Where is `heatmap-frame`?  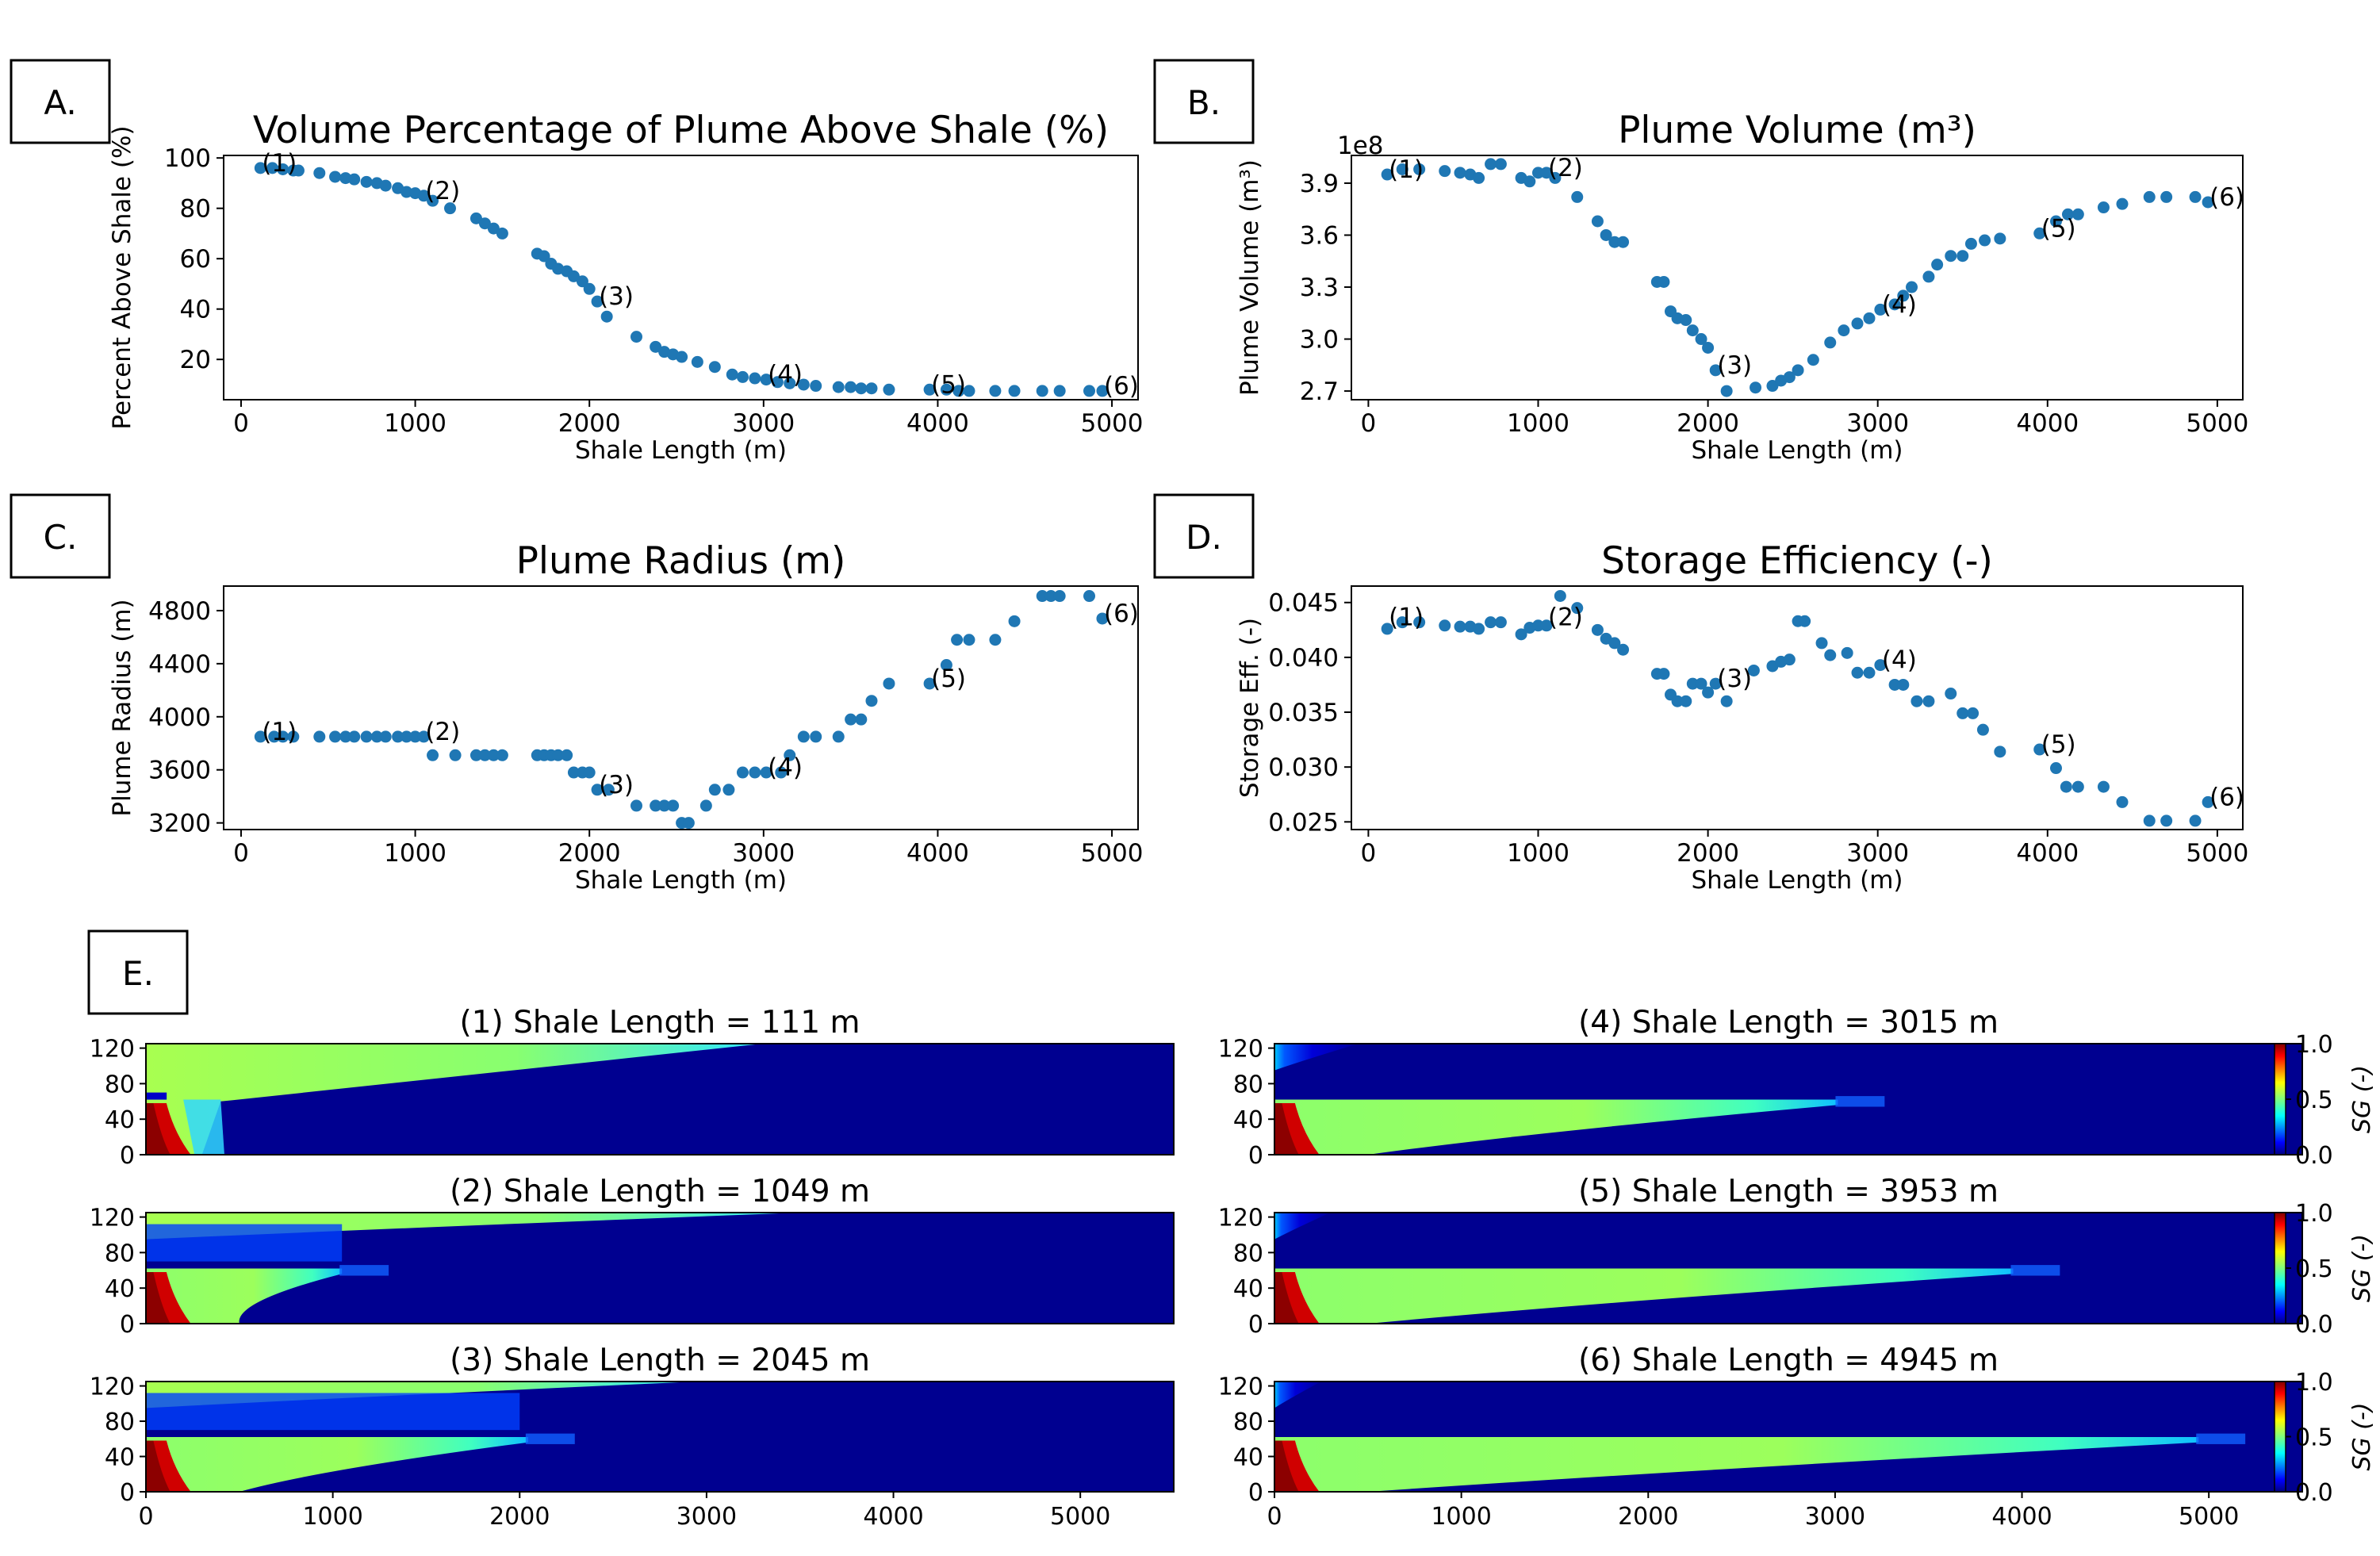
heatmap-frame is located at coordinates (660, 1268).